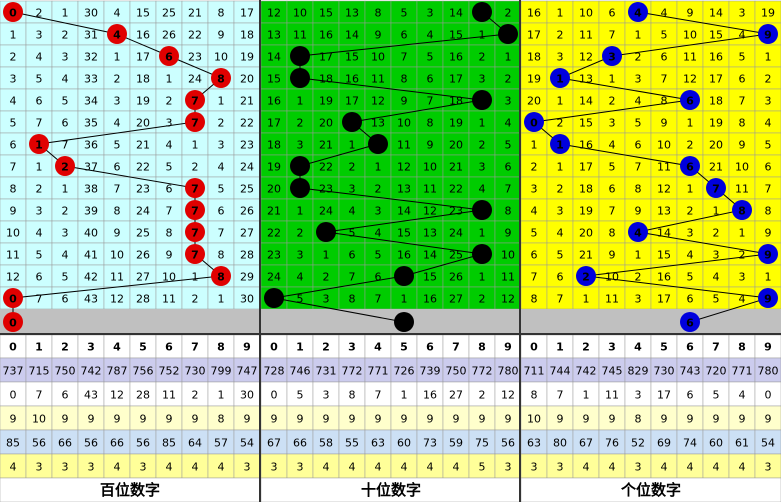 The image size is (781, 502). Describe the element at coordinates (91, 371) in the screenshot. I see `stat-value: 742` at that location.